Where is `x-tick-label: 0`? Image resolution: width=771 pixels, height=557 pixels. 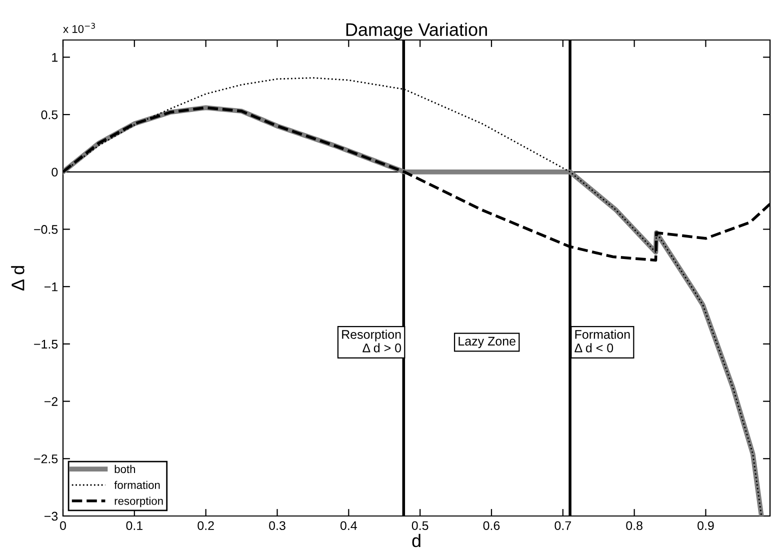
x-tick-label: 0 is located at coordinates (63, 525).